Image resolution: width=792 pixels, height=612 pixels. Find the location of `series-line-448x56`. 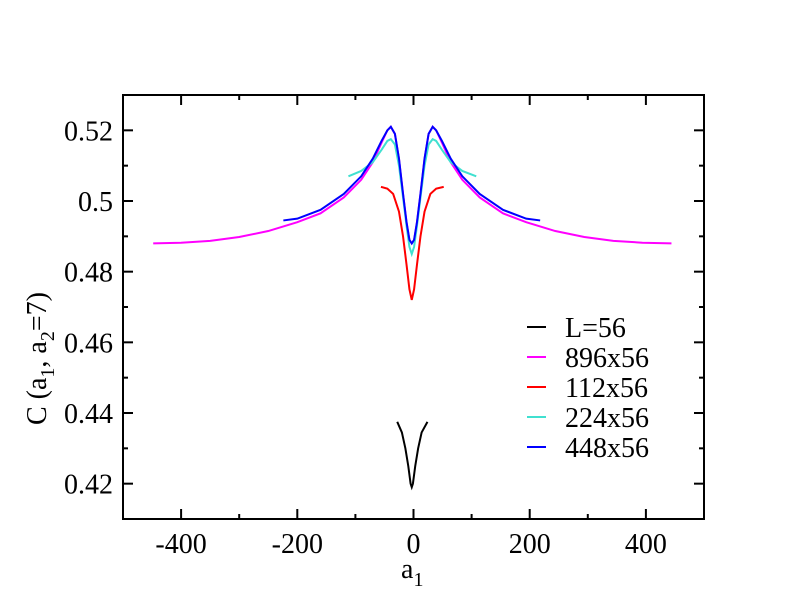

series-line-448x56 is located at coordinates (412, 185).